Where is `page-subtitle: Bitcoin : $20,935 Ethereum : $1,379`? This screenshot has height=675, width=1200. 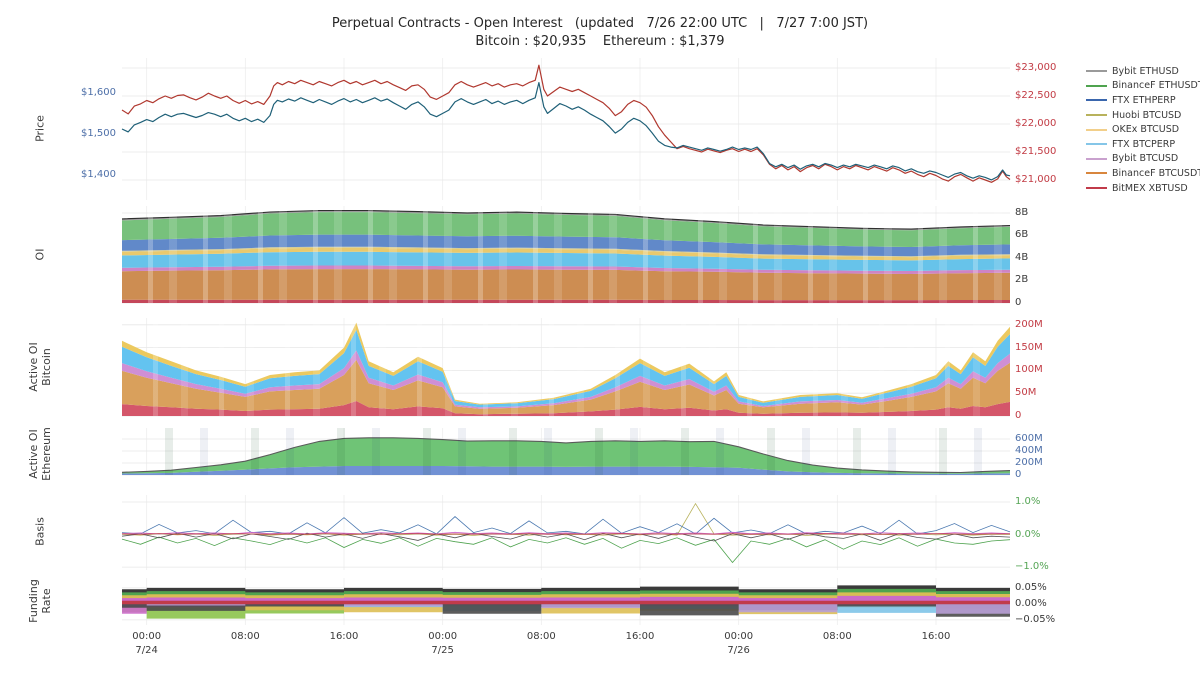
page-subtitle: Bitcoin : $20,935 Ethereum : $1,379 is located at coordinates (600, 41).